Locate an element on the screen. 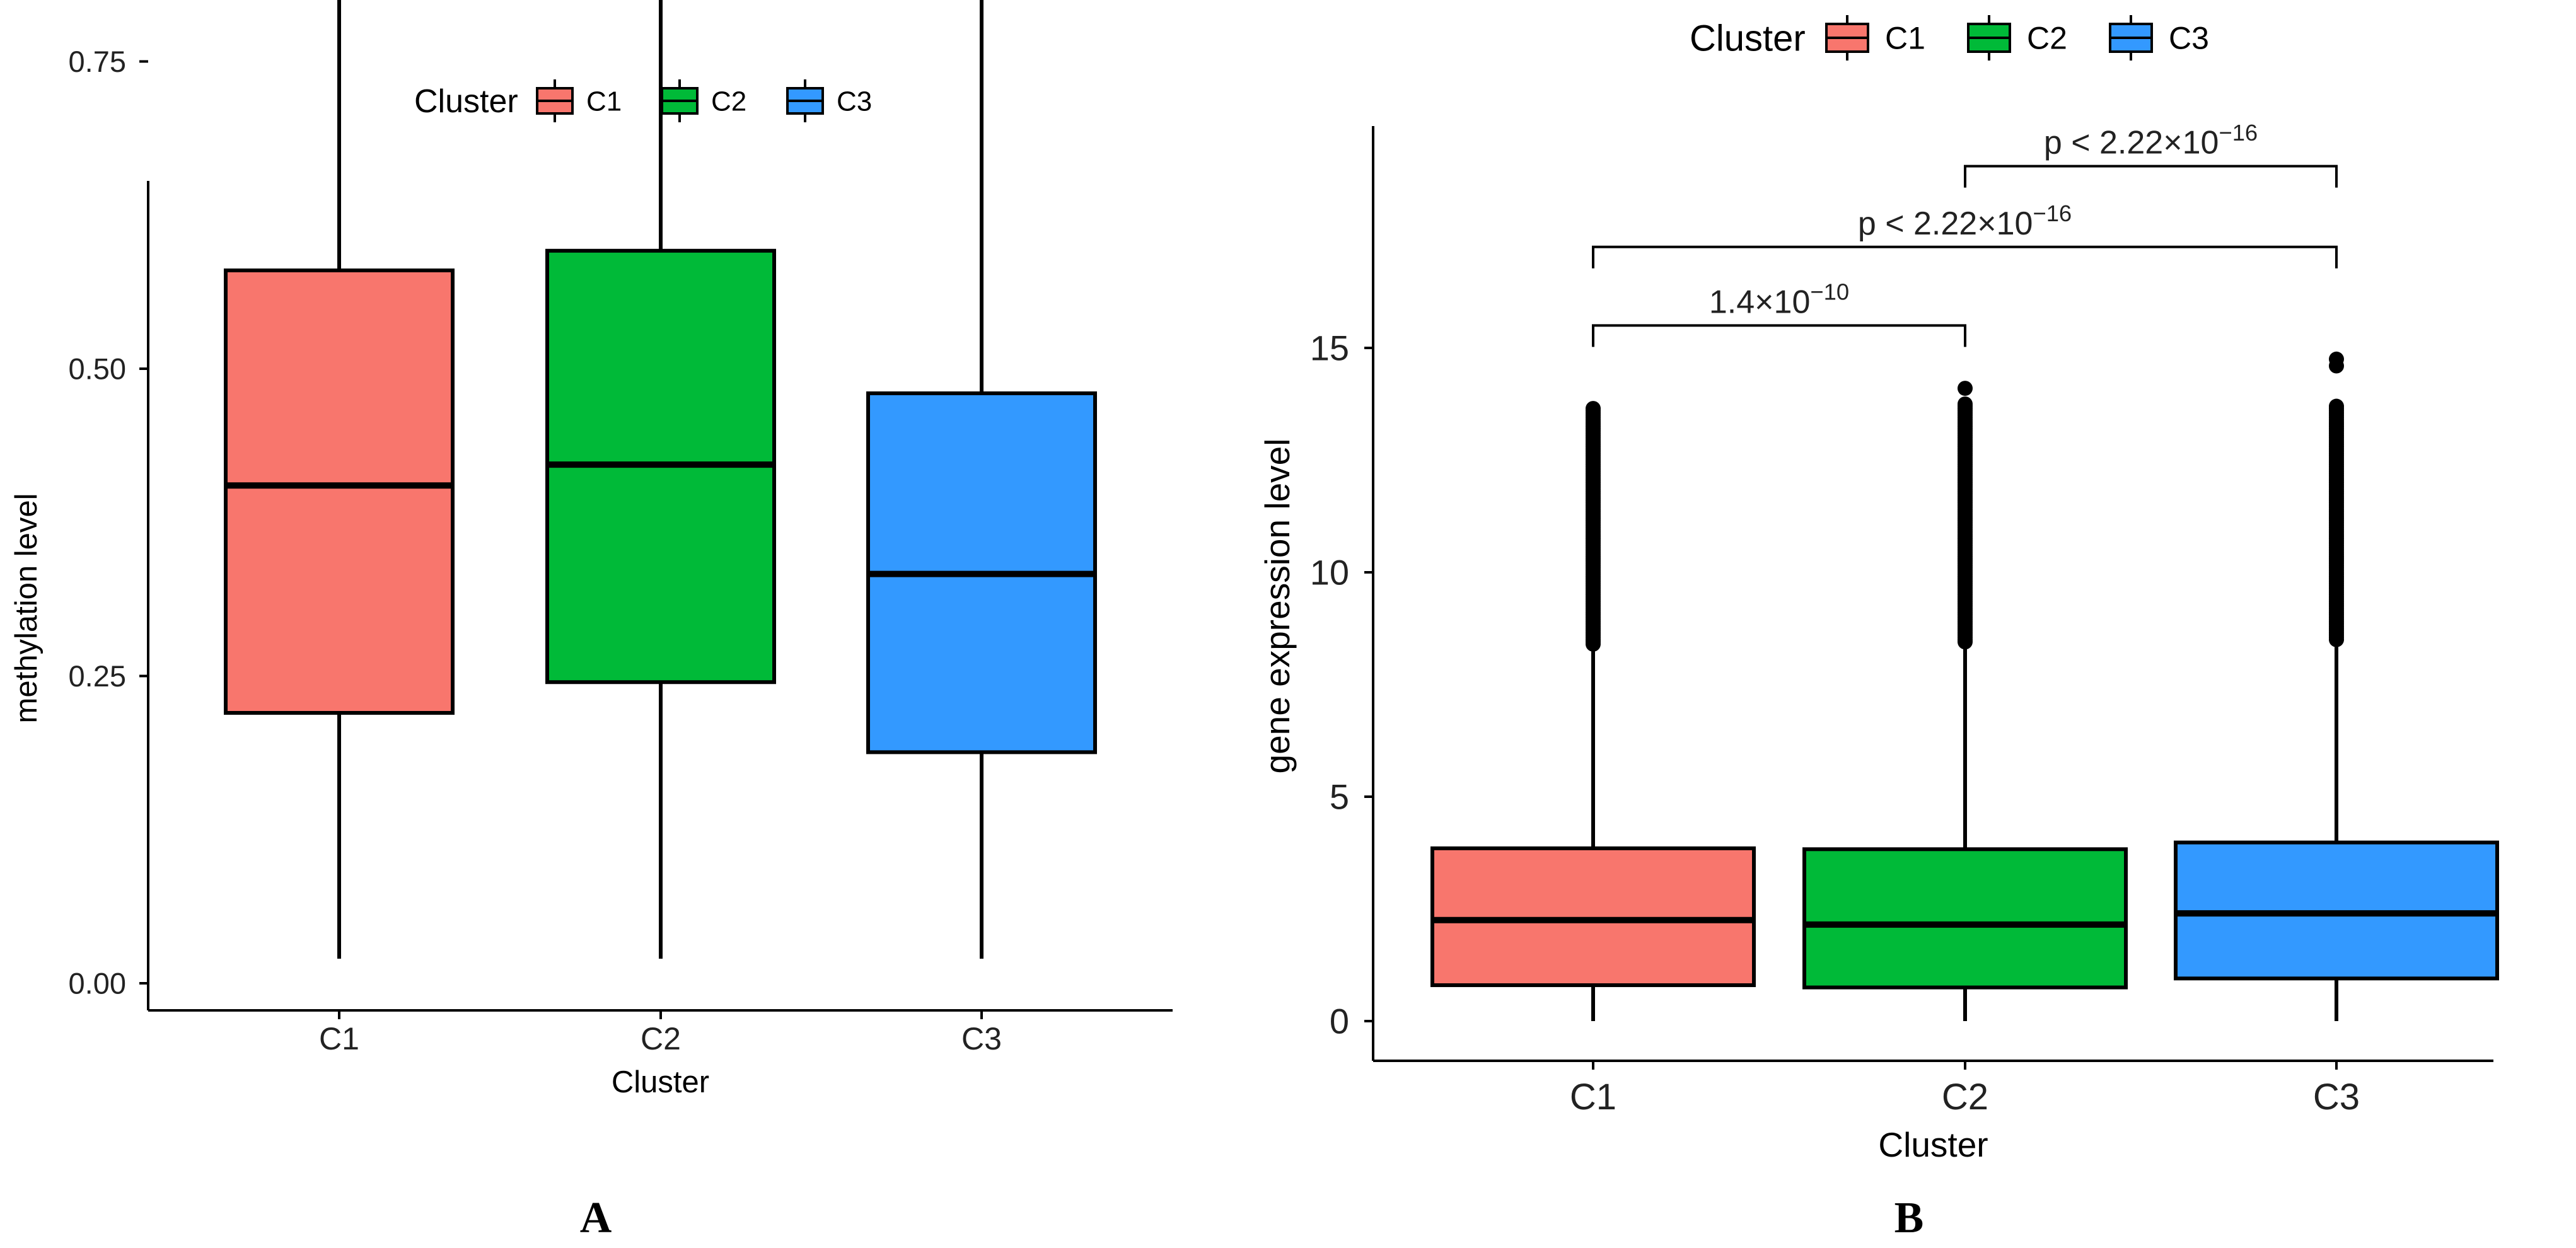 This screenshot has height=1248, width=2576. comparison-c1-c2: 1.4×10−10 is located at coordinates (1779, 313).